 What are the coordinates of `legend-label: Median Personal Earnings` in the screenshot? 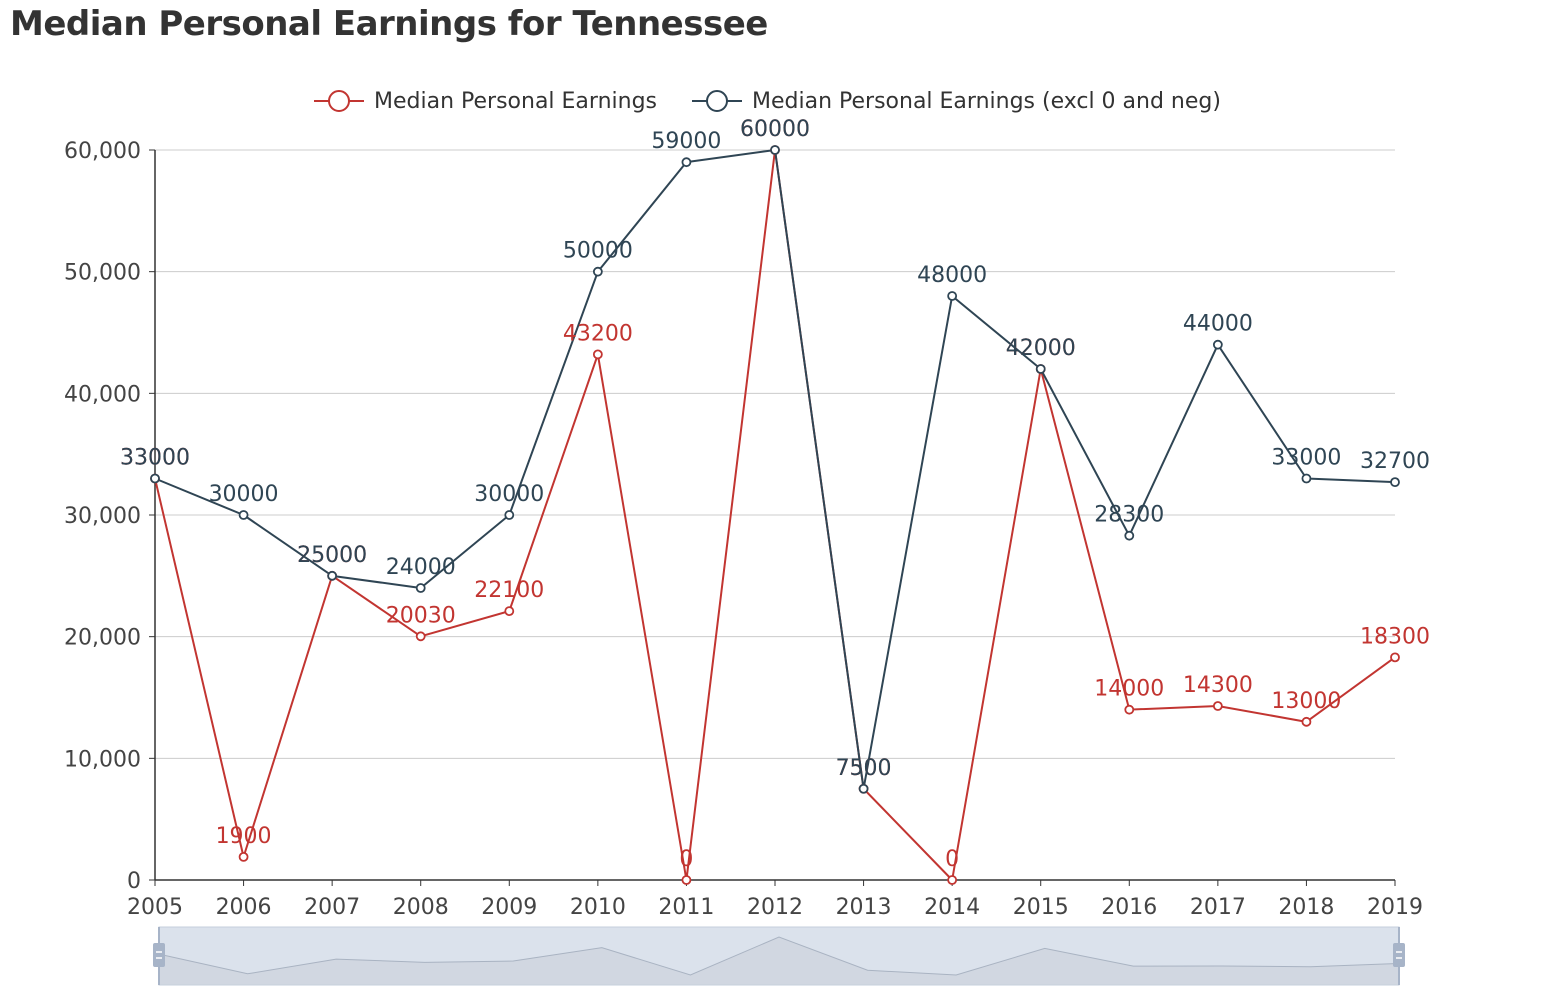 It's located at (515, 101).